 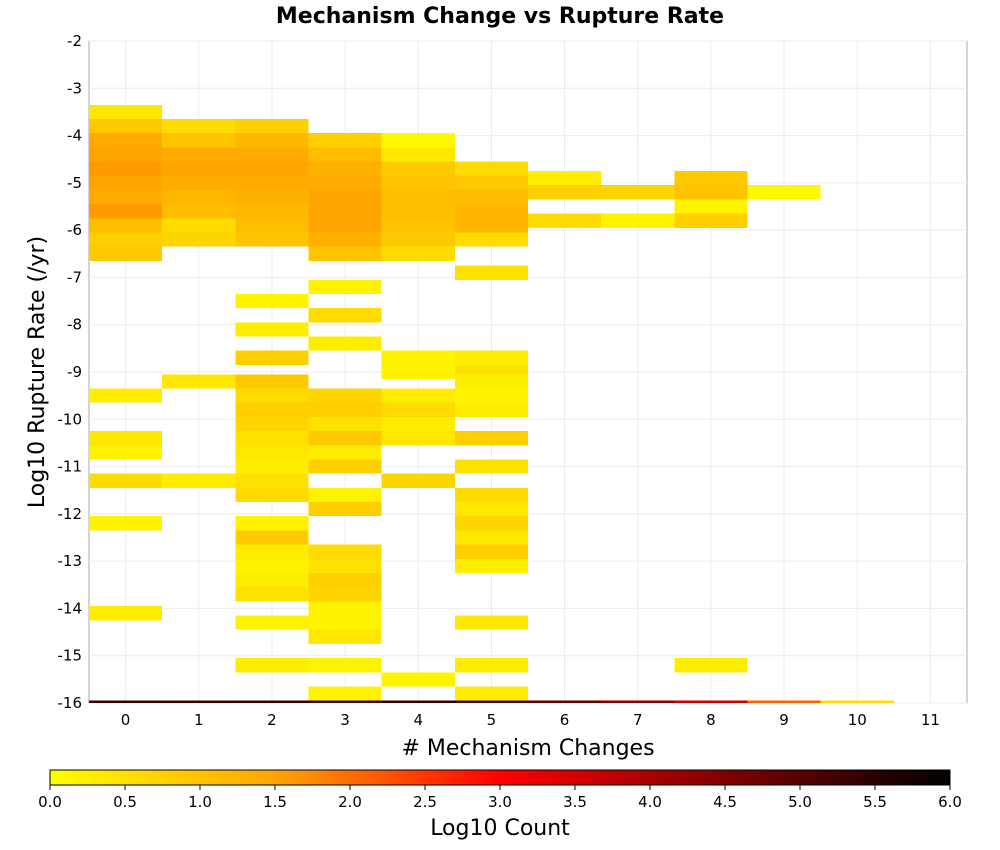 I want to click on y-tick-label: -5, so click(x=74, y=183).